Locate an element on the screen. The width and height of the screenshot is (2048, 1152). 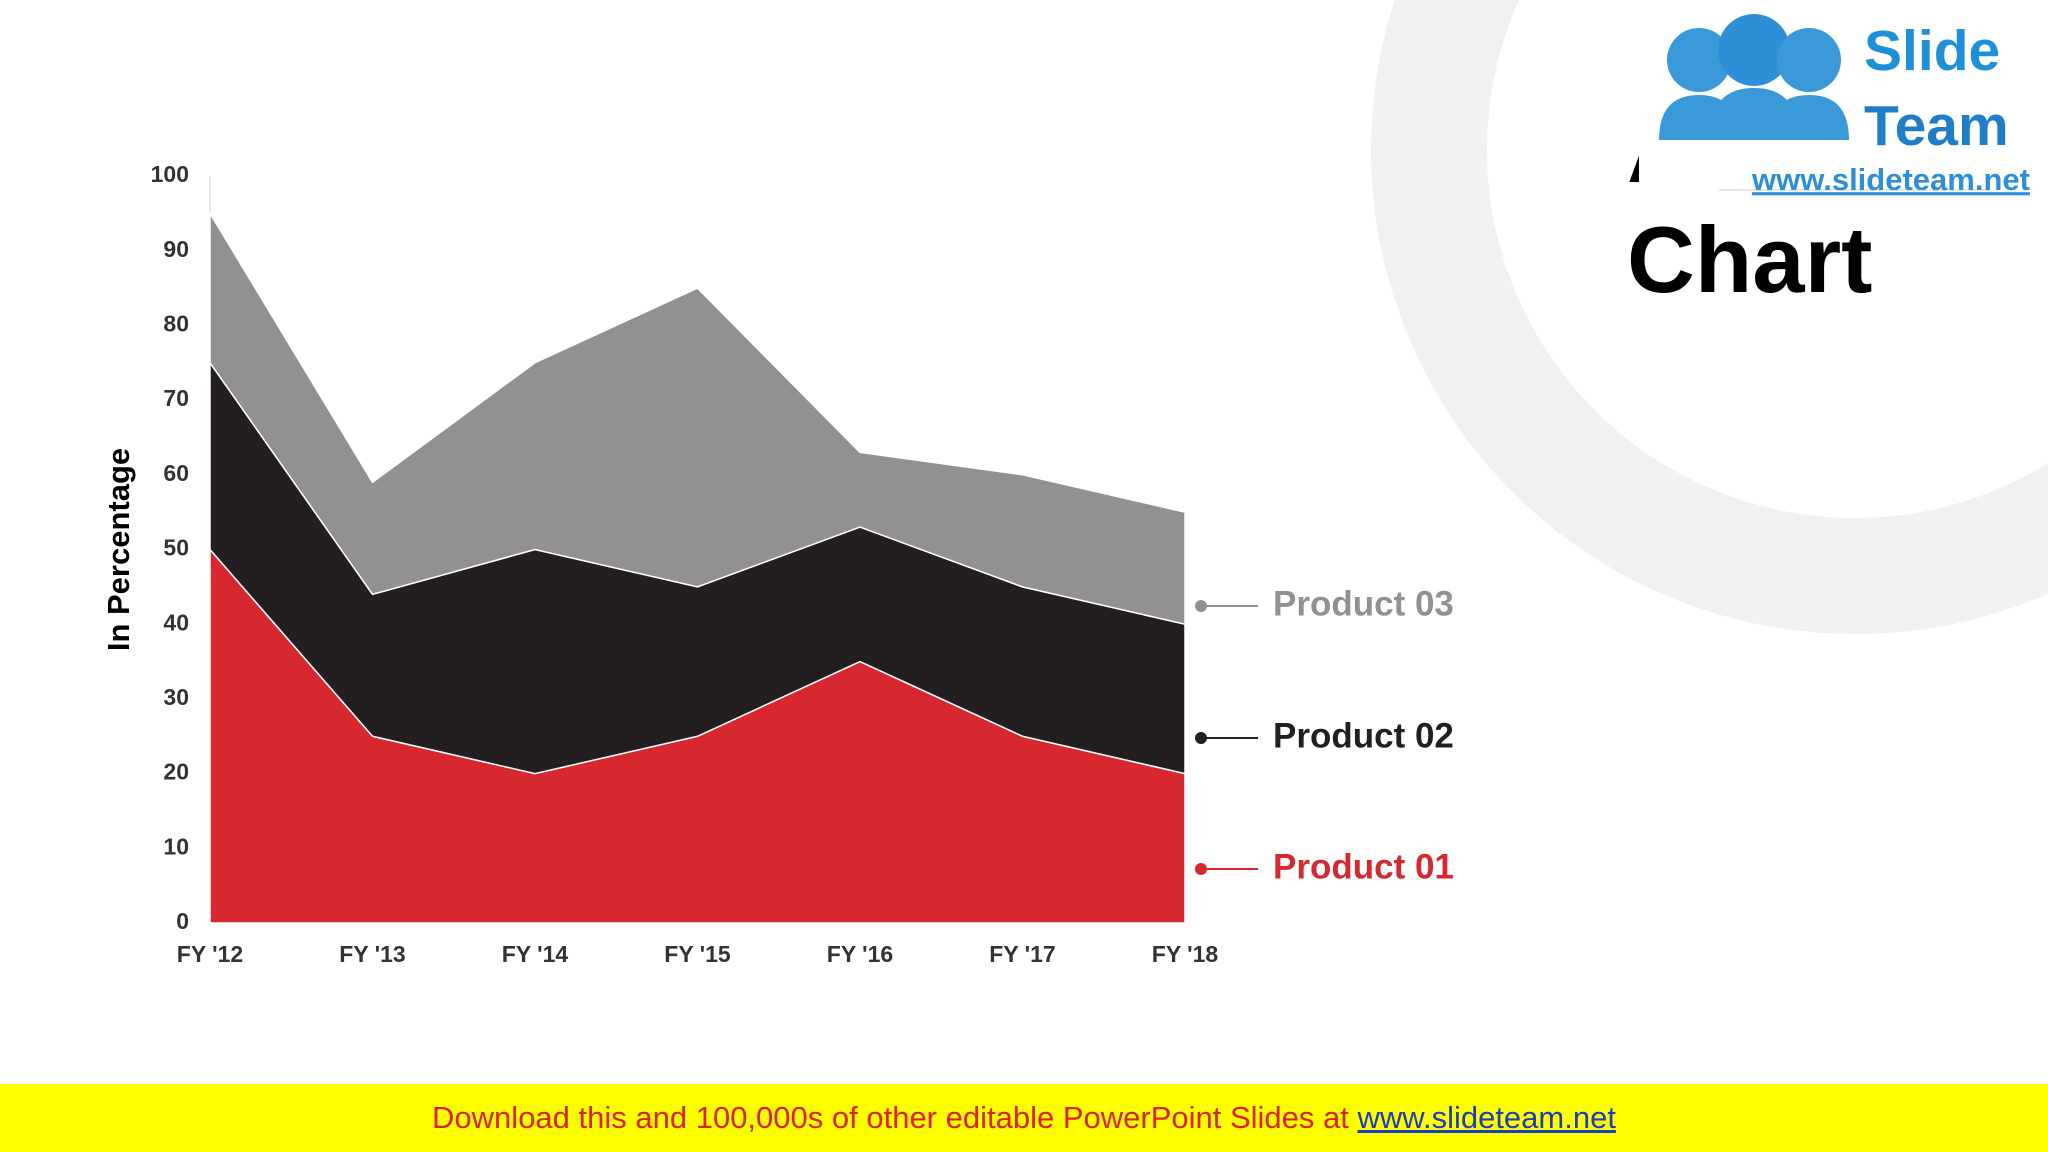
x-tick-label: FY '15 is located at coordinates (697, 954).